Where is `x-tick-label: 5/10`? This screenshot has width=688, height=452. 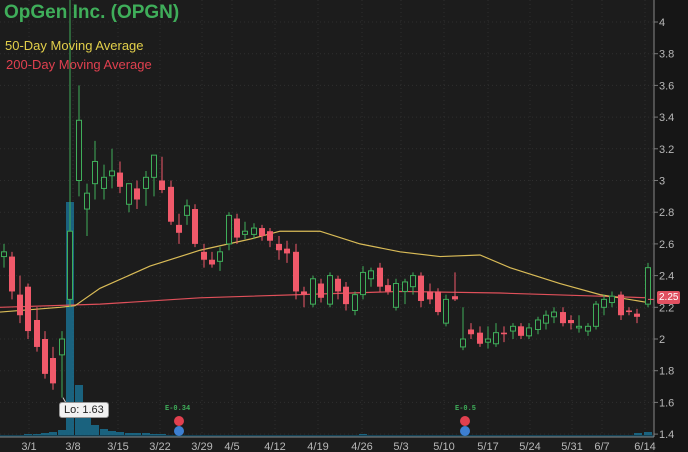
x-tick-label: 5/10 is located at coordinates (443, 446).